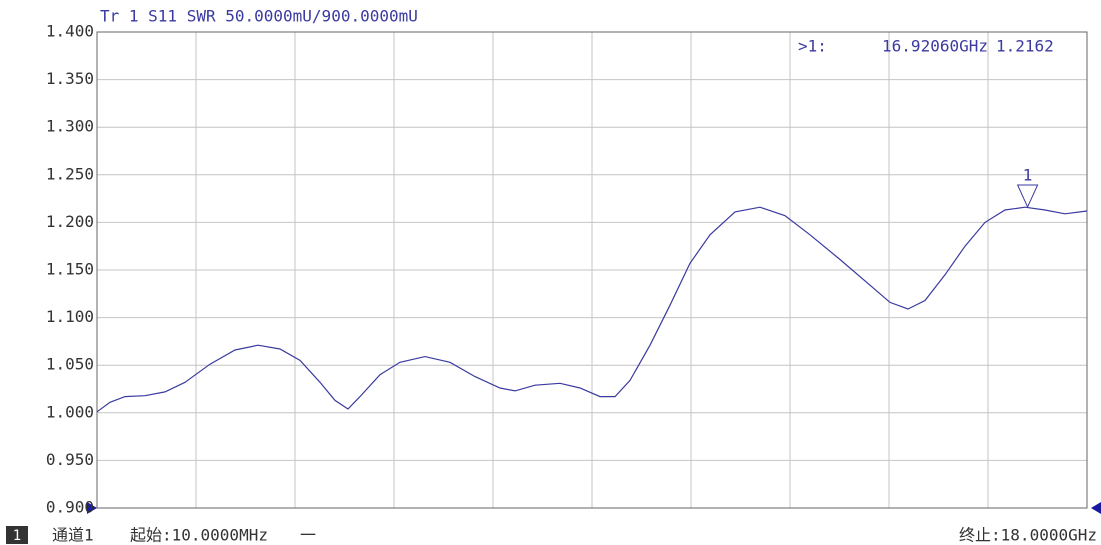 The image size is (1101, 545). What do you see at coordinates (70, 316) in the screenshot?
I see `y-tick-label: 1.100` at bounding box center [70, 316].